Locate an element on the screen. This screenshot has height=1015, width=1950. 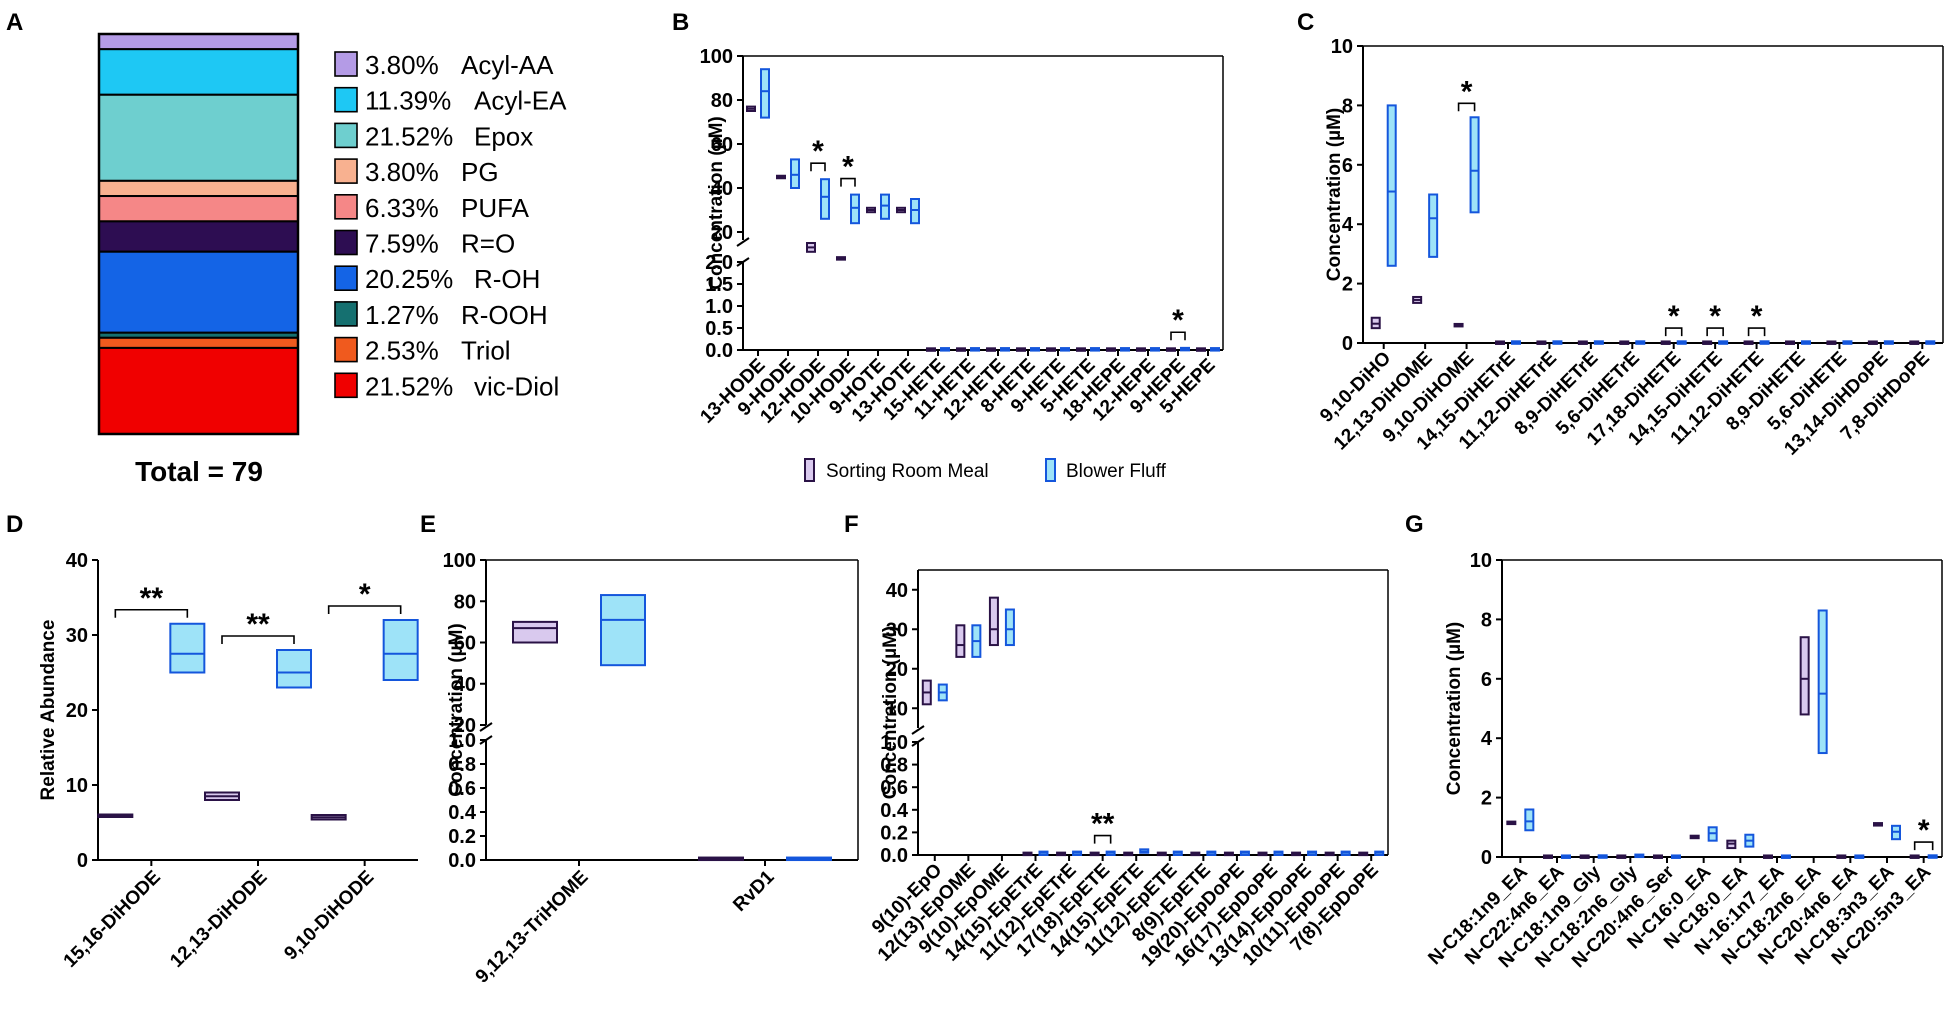
stack-outline is located at coordinates (198, 234).